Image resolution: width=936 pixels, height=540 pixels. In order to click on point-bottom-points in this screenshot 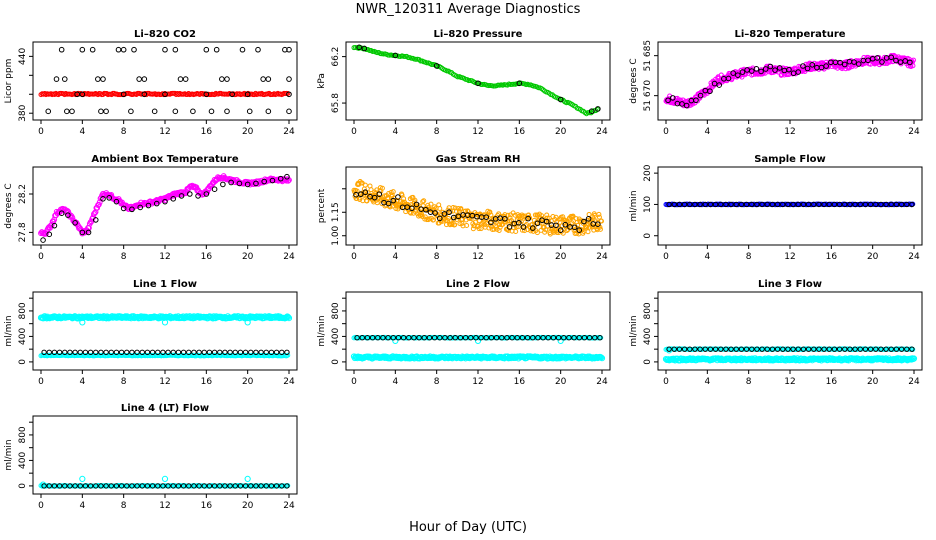, I will do `click(131, 111)`.